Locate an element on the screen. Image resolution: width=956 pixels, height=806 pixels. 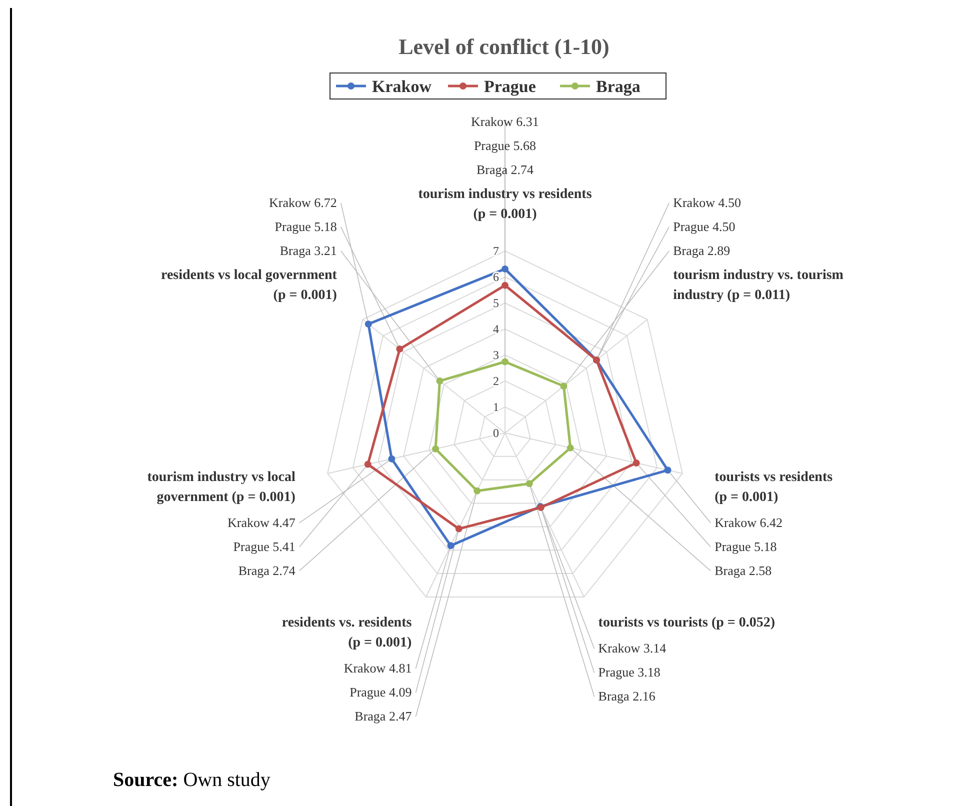
data-label: Krakow 6.31 is located at coordinates (505, 121).